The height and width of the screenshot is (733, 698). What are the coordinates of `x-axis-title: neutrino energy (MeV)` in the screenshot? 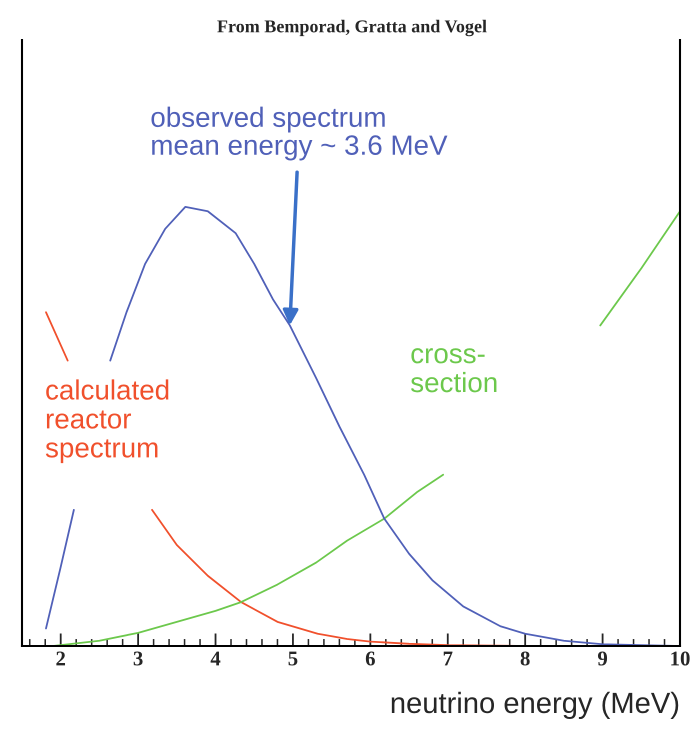 It's located at (535, 705).